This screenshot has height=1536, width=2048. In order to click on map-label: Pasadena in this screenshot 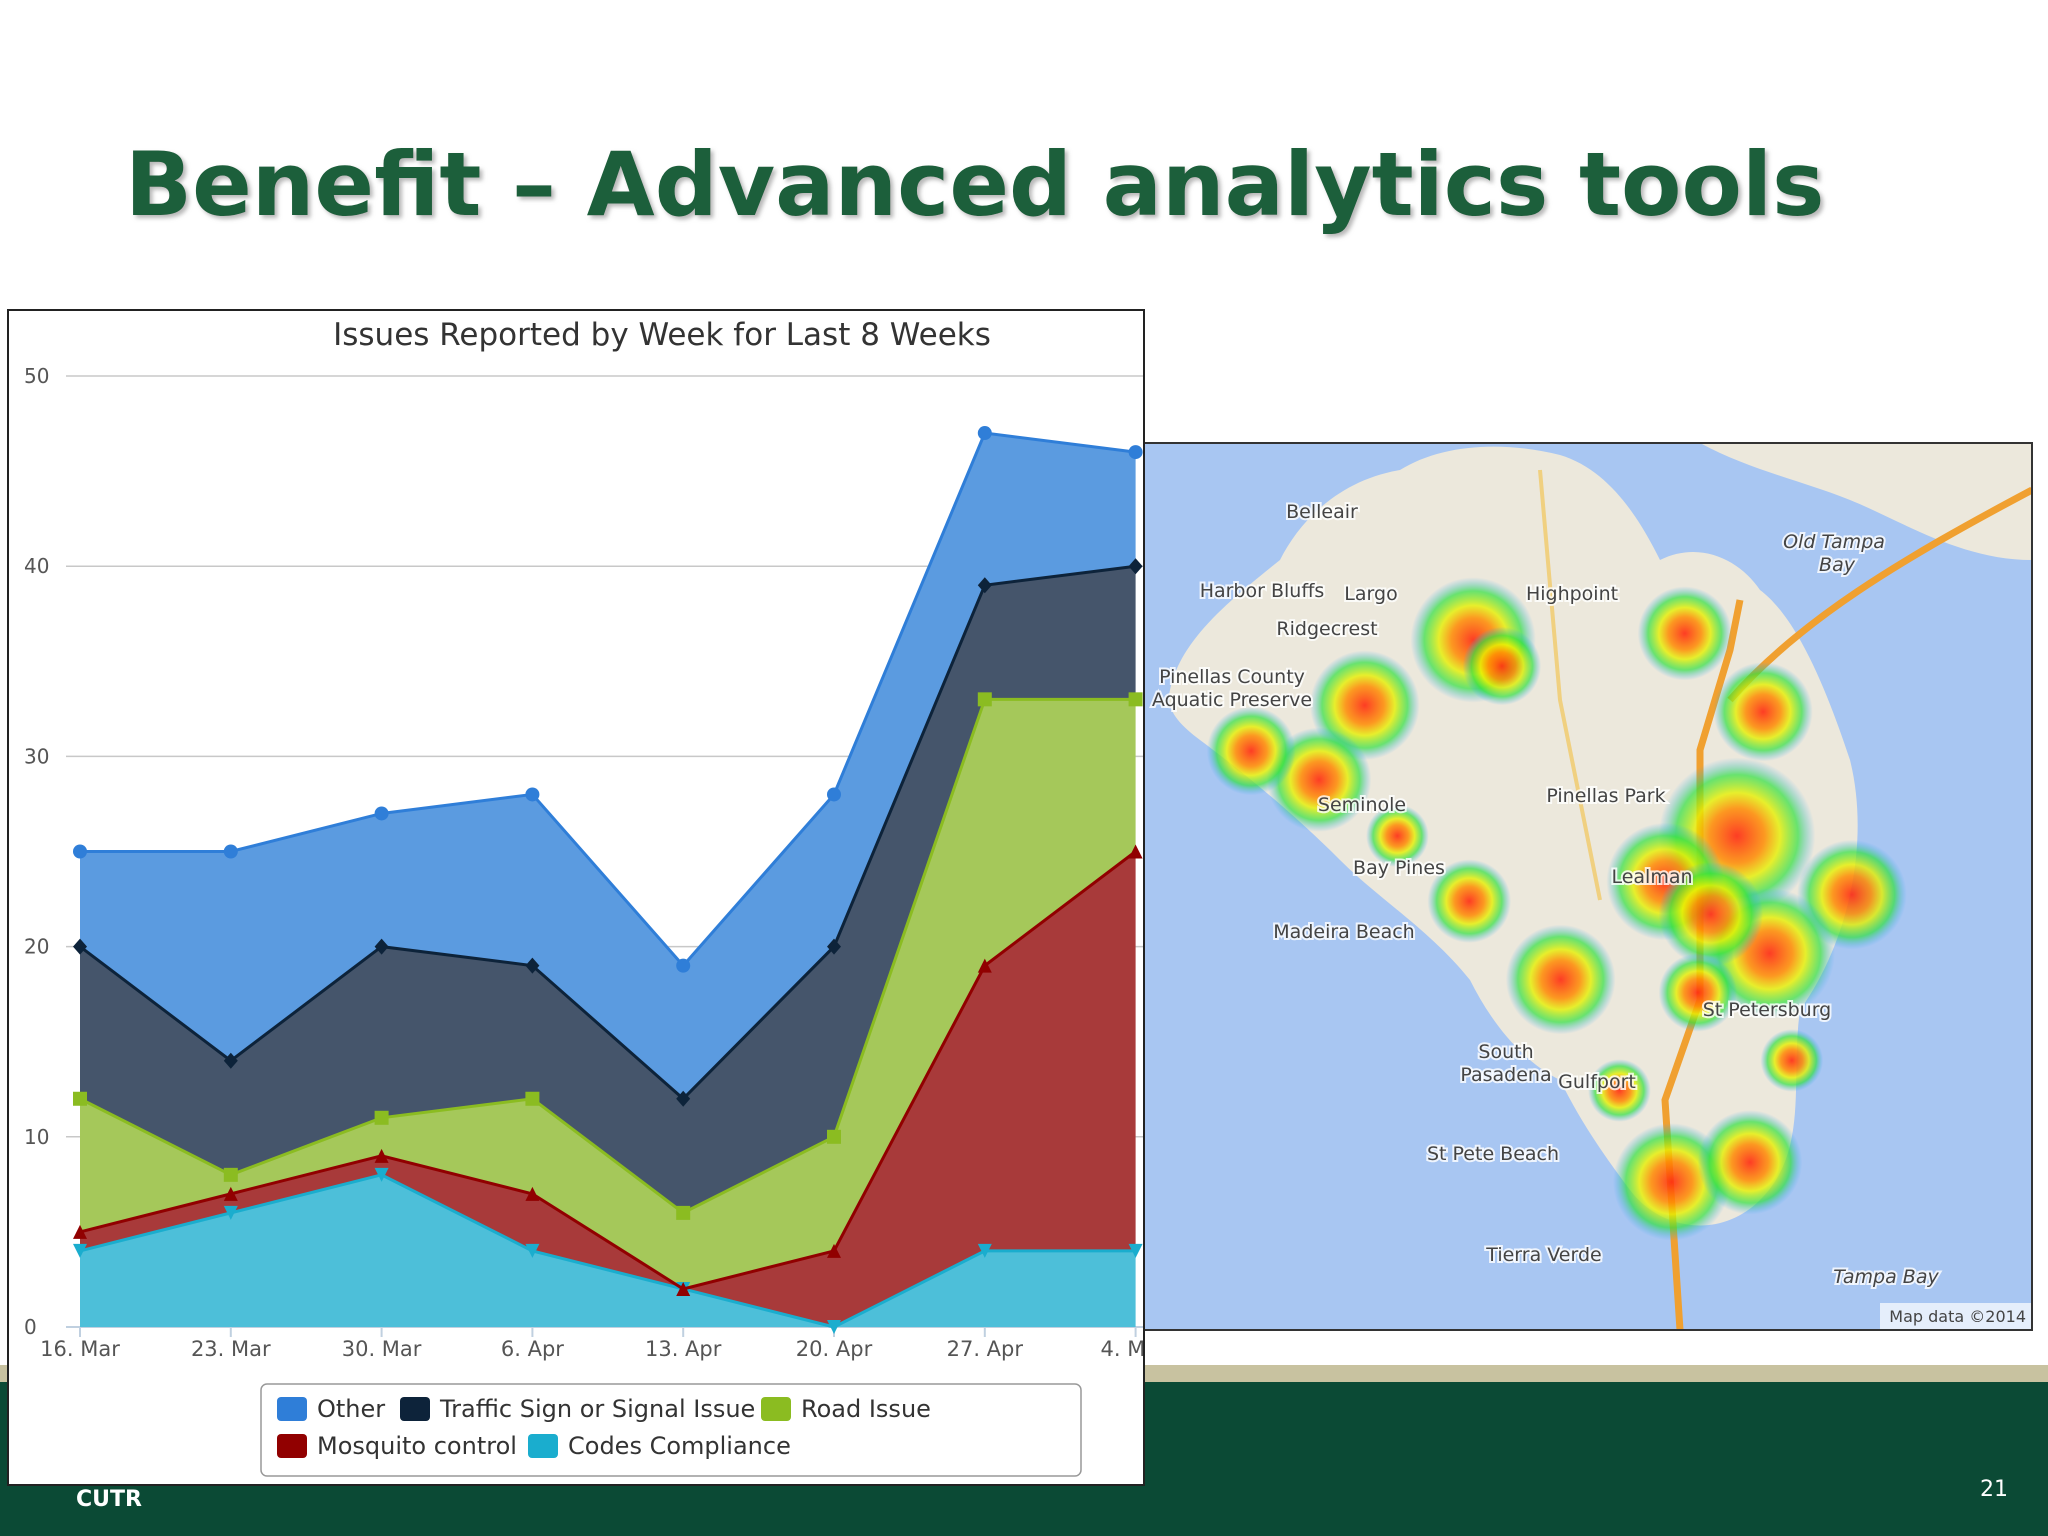, I will do `click(1505, 1075)`.